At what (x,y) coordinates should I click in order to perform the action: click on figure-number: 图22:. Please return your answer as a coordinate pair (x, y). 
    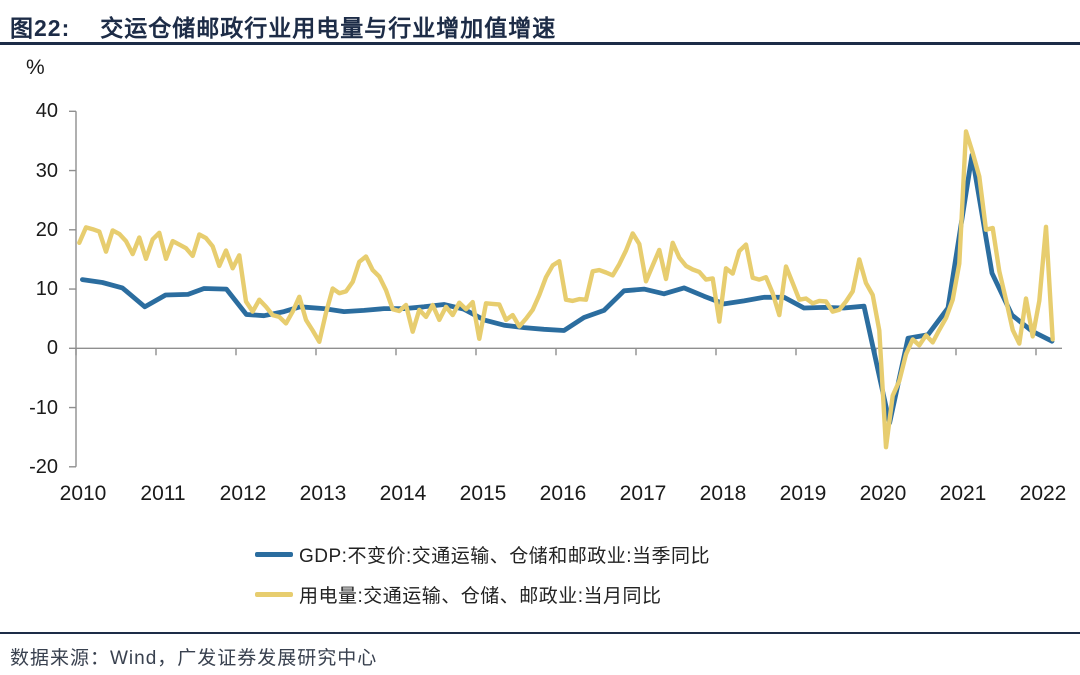
    Looking at the image, I should click on (40, 28).